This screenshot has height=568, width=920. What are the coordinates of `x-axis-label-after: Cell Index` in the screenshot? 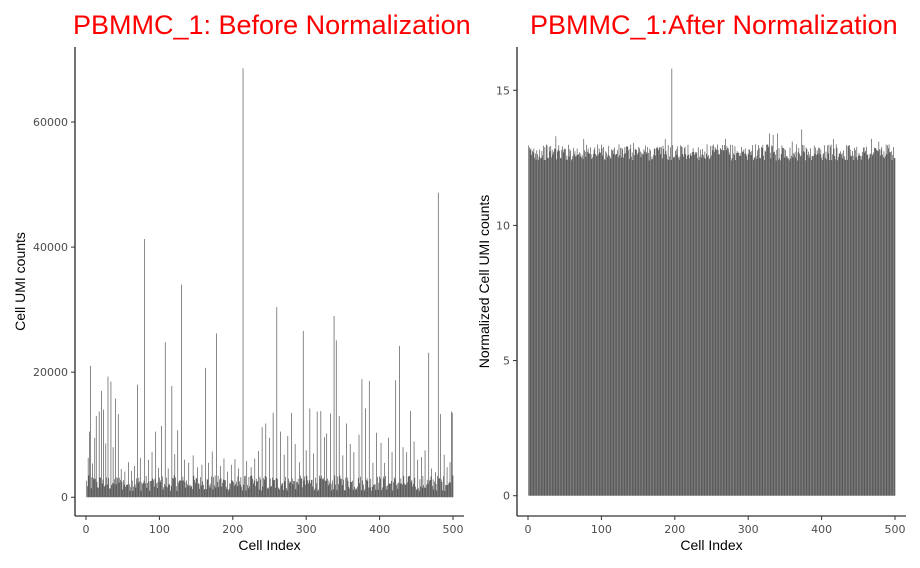 It's located at (711, 545).